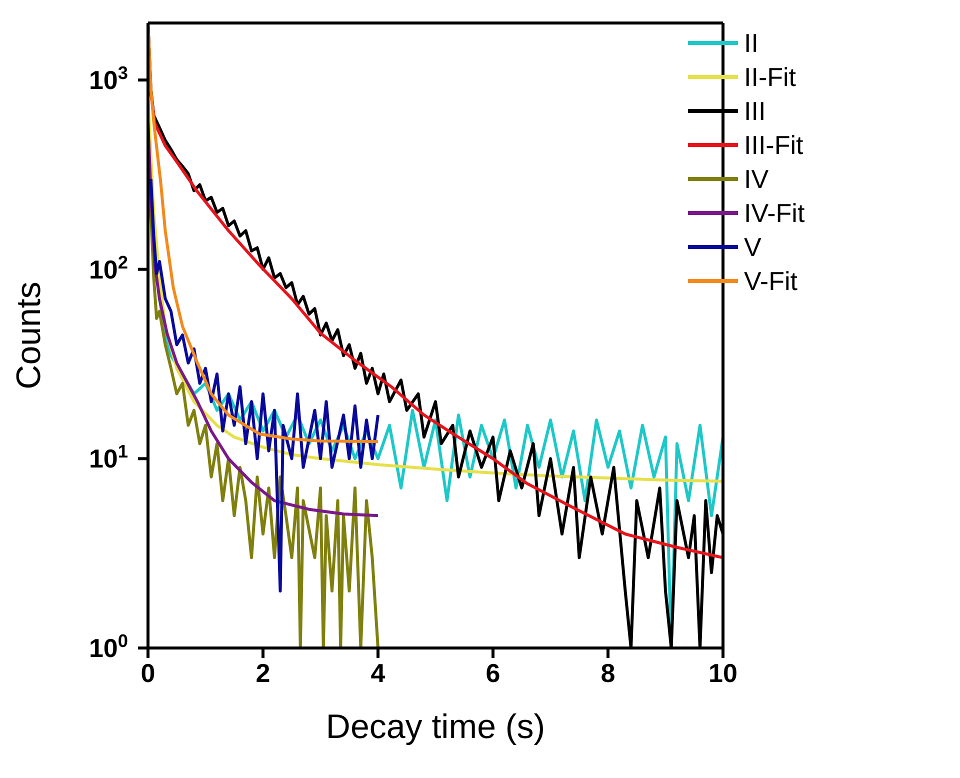 This screenshot has height=778, width=960. What do you see at coordinates (108, 647) in the screenshot?
I see `y-tick-label: 10$^{0}$` at bounding box center [108, 647].